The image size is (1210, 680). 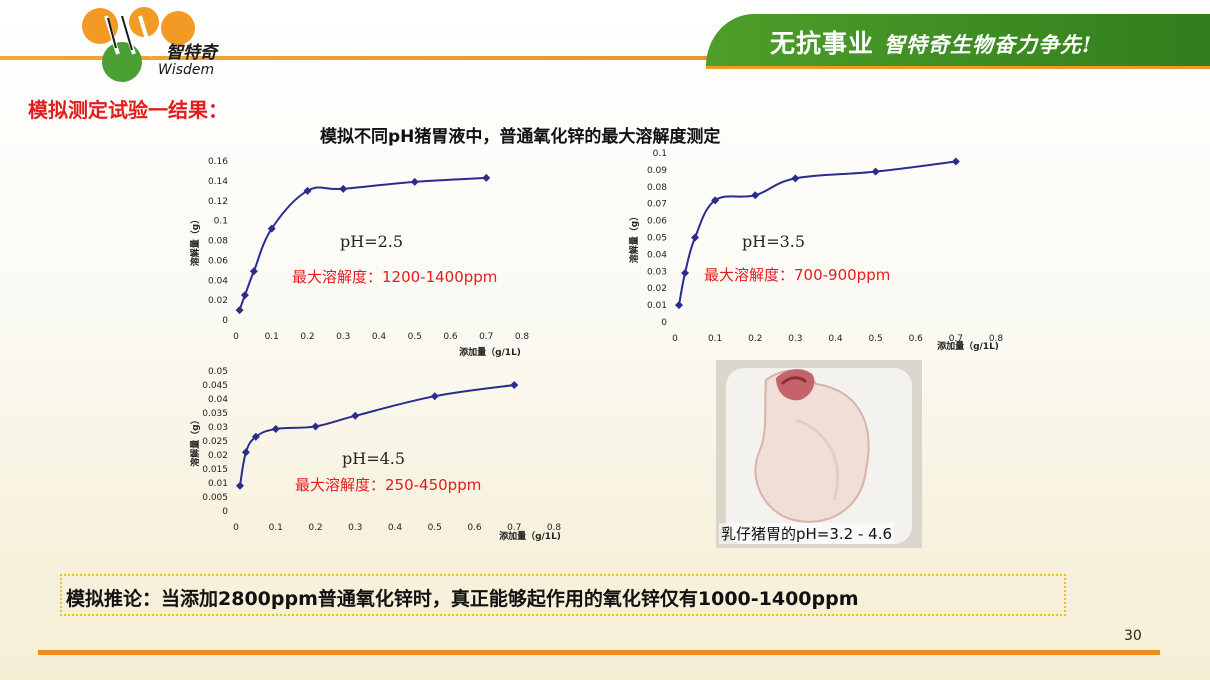 What do you see at coordinates (988, 44) in the screenshot?
I see `slogan-sub: 智特奇生物奋力争先!` at bounding box center [988, 44].